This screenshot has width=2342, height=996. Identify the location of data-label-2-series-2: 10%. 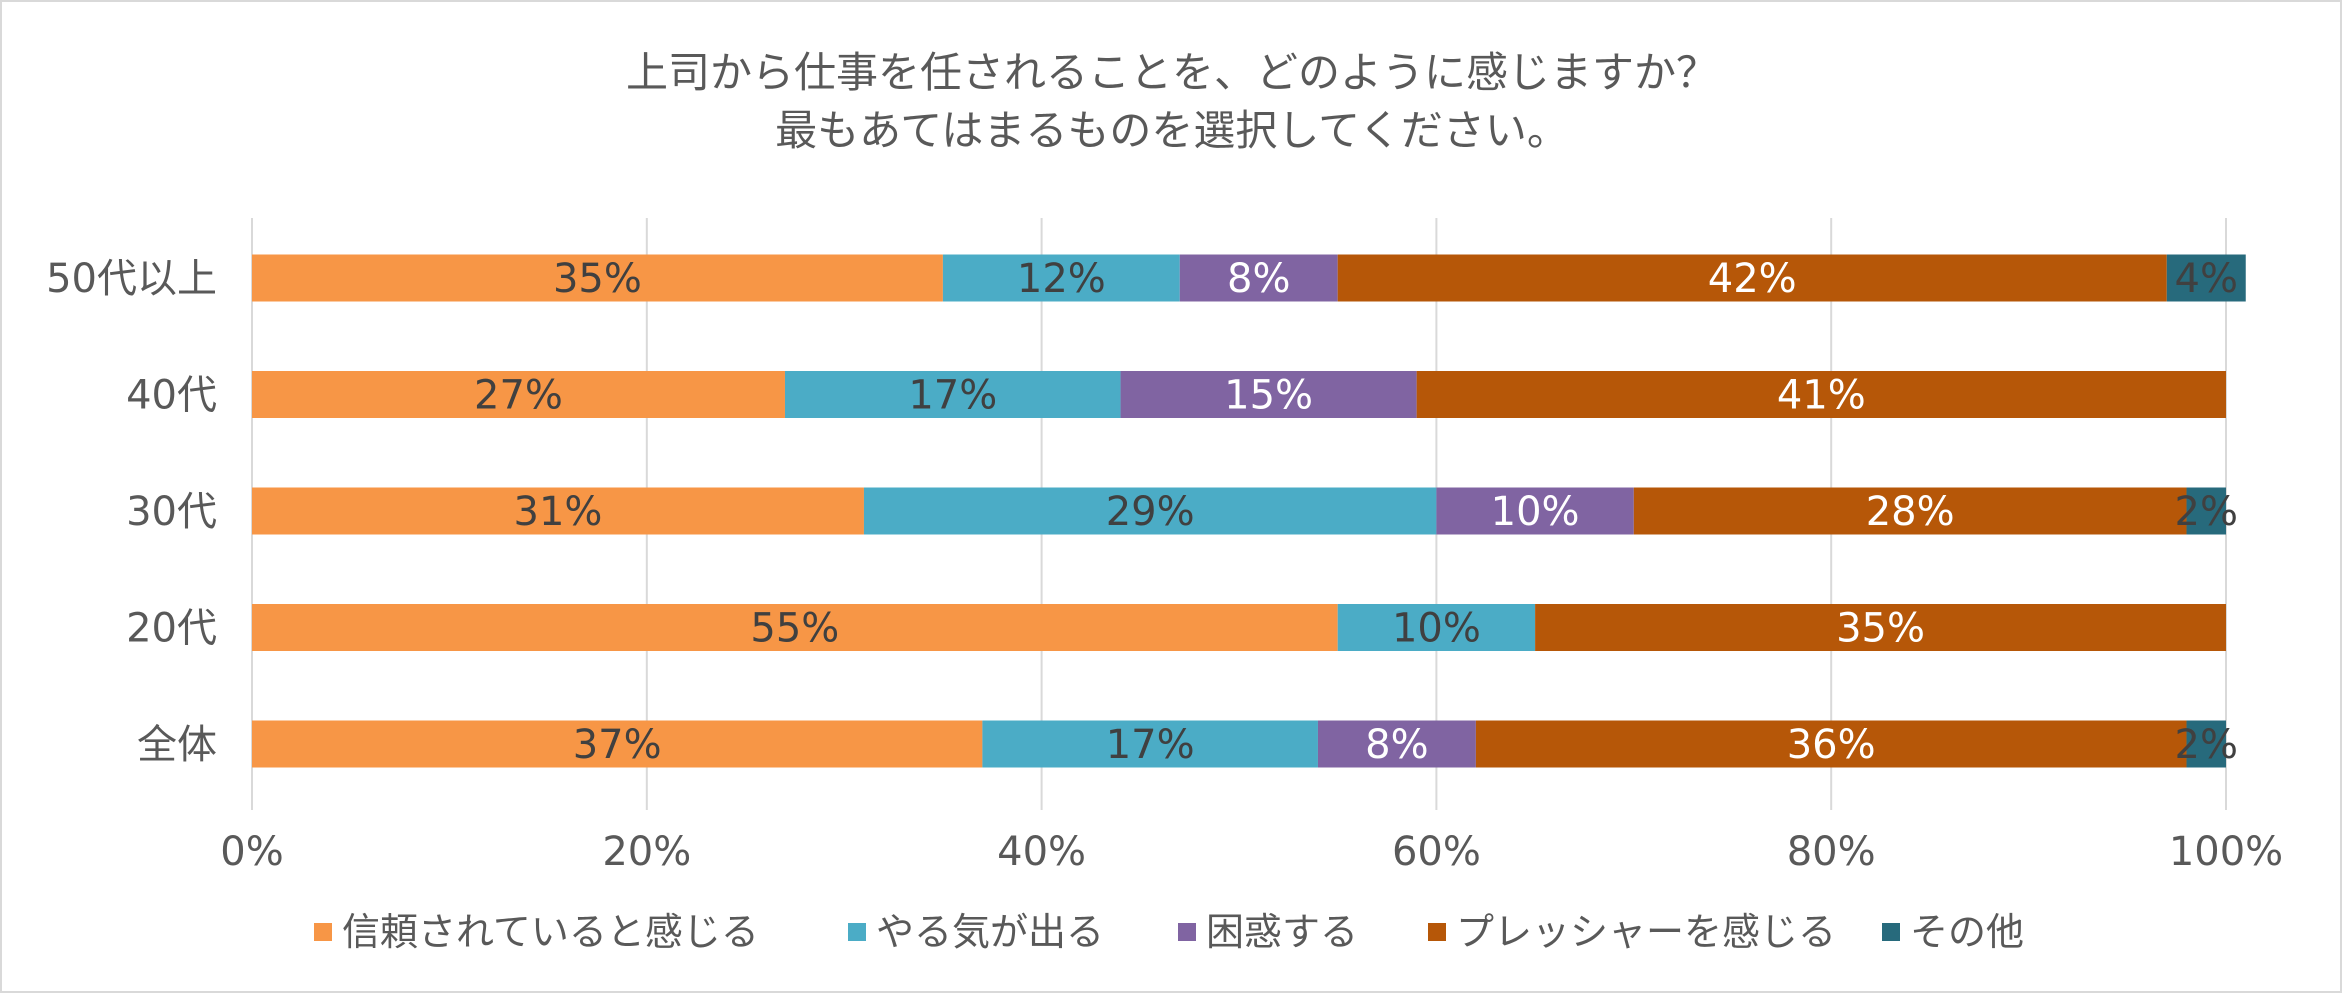
(1535, 512).